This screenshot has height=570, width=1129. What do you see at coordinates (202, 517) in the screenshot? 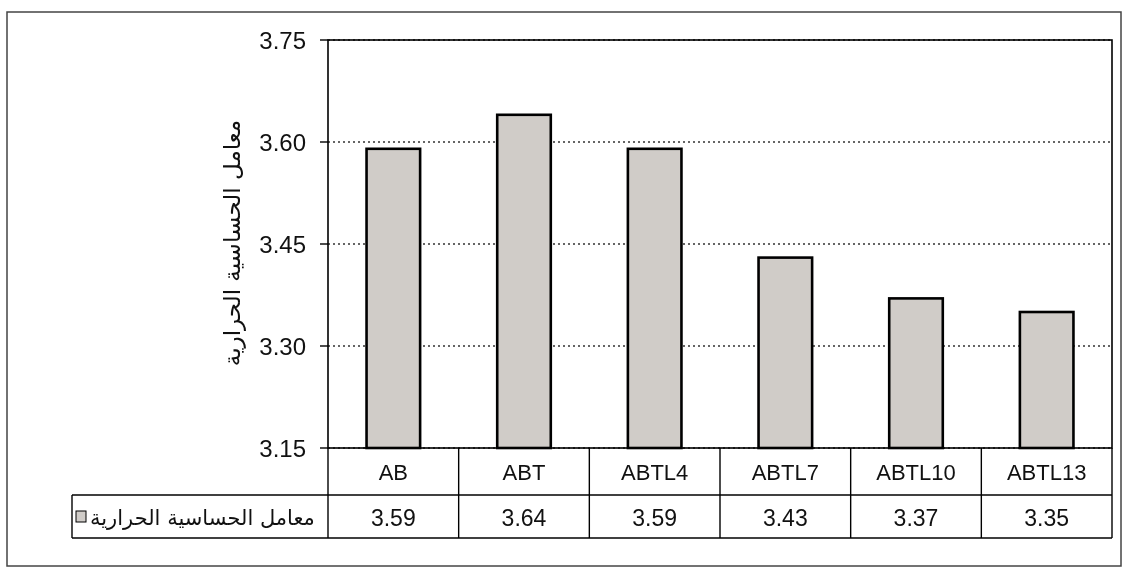
I see `legend-label: معامل الحساسية الحرارية` at bounding box center [202, 517].